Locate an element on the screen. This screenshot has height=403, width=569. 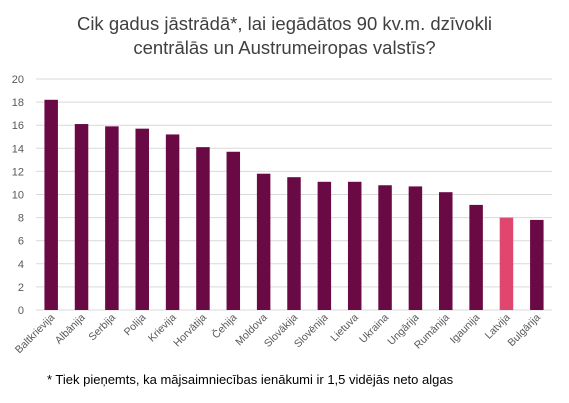
y-tick-label: 4 is located at coordinates (21, 265).